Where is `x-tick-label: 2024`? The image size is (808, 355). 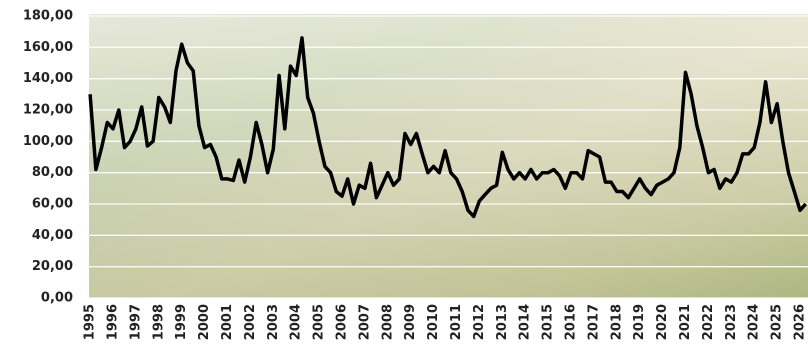
x-tick-label: 2024 is located at coordinates (754, 322).